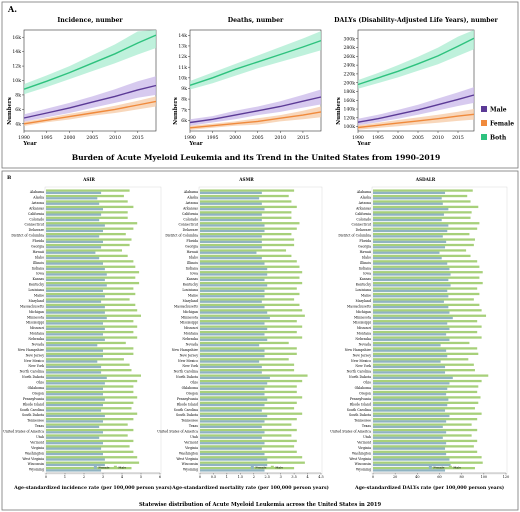 The image size is (520, 512). Describe the element at coordinates (182, 68) in the screenshot. I see `y-tick-label: 11k` at that location.